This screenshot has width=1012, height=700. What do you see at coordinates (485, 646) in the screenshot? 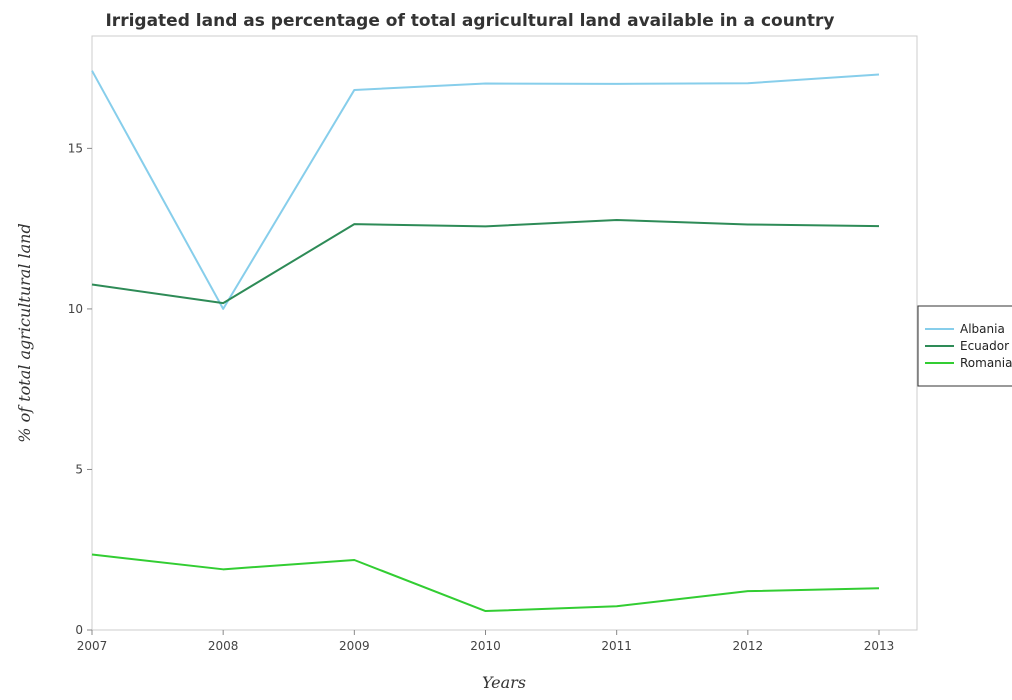
I see `x-tick-label: 2010` at bounding box center [485, 646].